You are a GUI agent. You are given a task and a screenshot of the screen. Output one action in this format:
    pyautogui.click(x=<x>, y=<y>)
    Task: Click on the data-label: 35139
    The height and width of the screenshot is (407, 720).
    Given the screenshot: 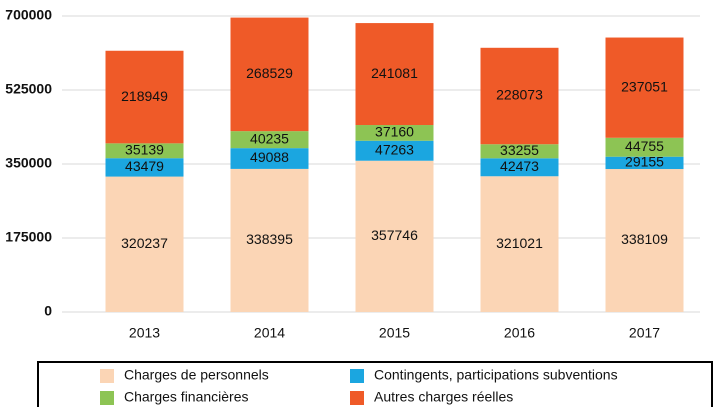 What is the action you would take?
    pyautogui.click(x=144, y=149)
    